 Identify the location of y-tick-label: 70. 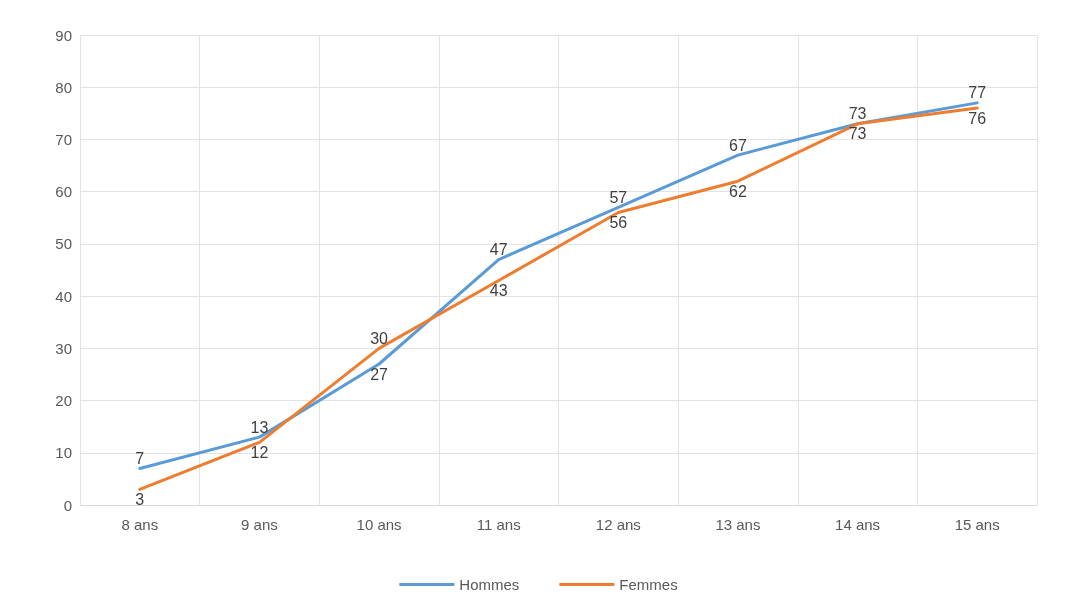
(63, 139).